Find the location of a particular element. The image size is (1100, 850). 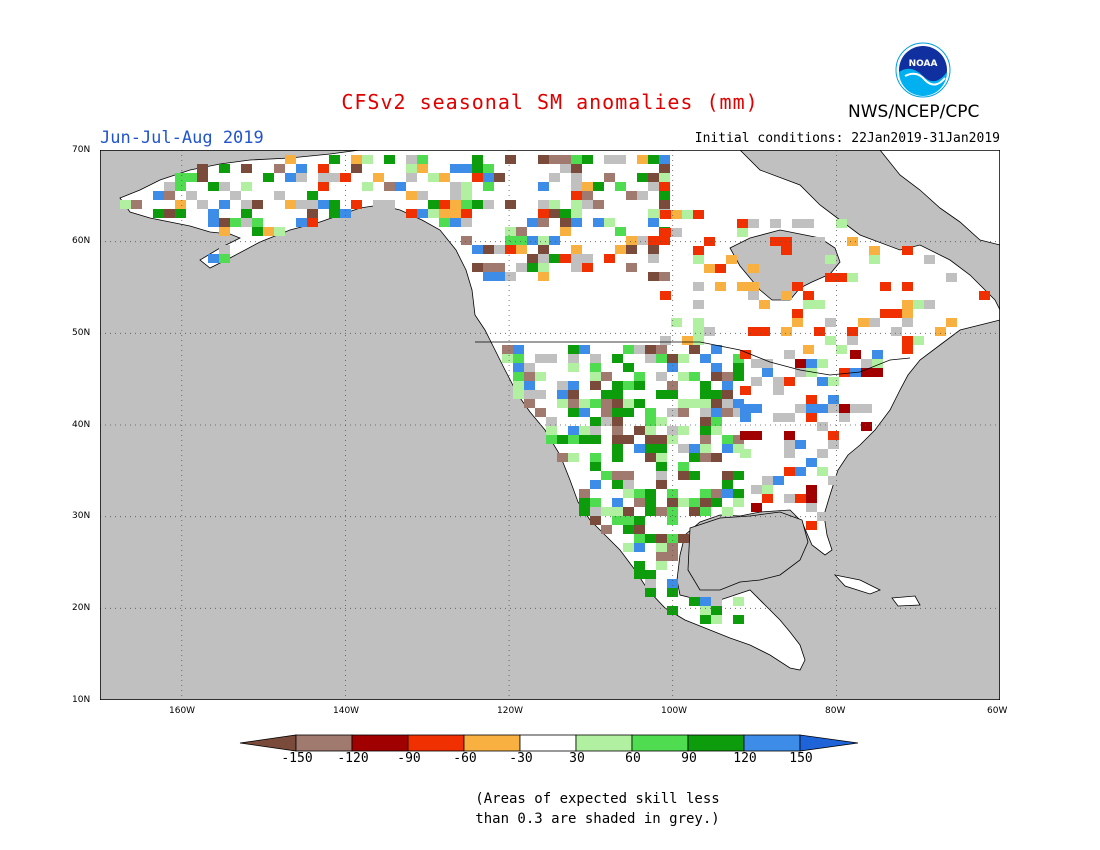

lon-label: 60W is located at coordinates (997, 711).